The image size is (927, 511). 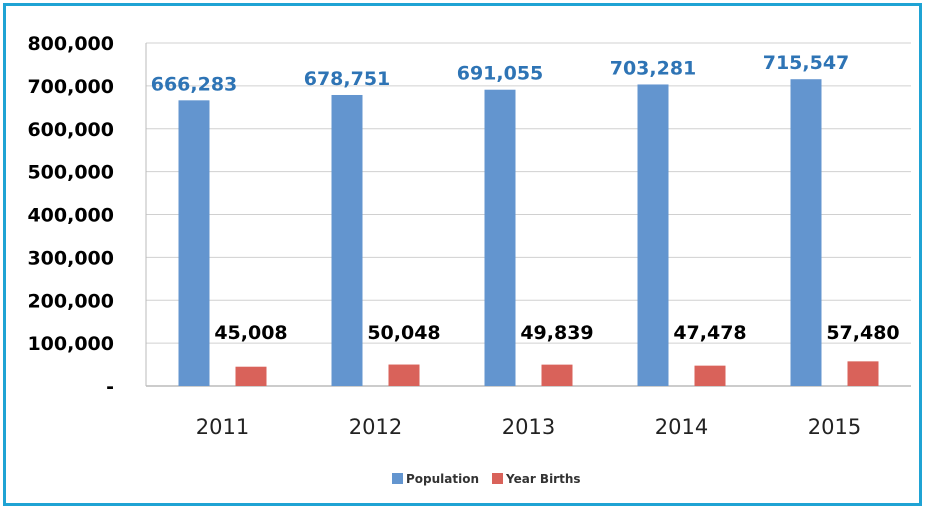 I want to click on data-label-population: 678,751, so click(x=347, y=79).